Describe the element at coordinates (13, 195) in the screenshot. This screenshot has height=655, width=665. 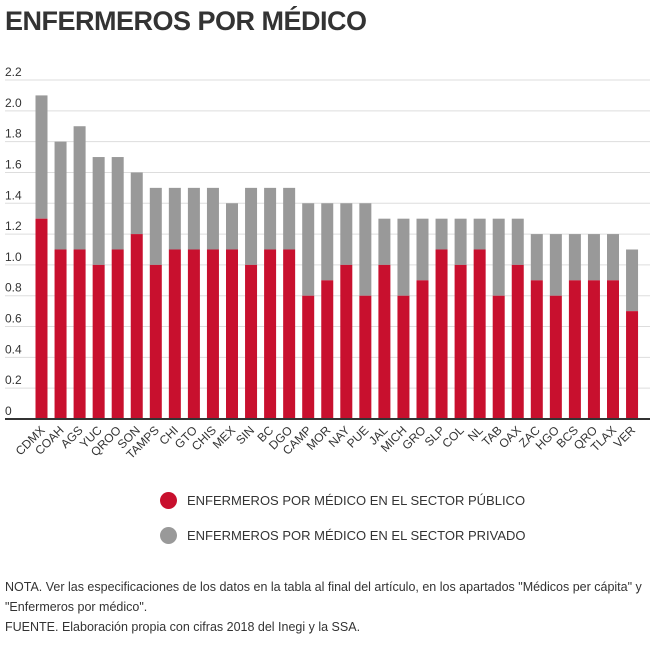
I see `y-tick-label: 1.4` at that location.